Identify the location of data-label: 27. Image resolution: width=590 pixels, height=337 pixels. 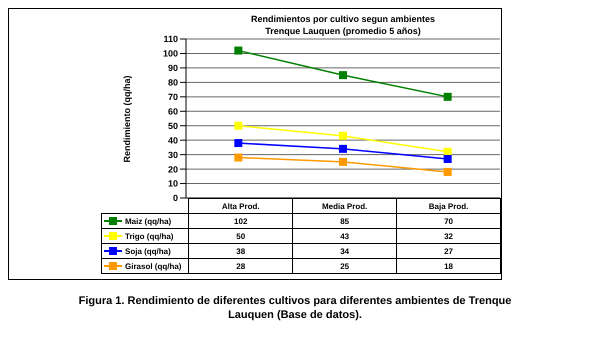
(448, 251).